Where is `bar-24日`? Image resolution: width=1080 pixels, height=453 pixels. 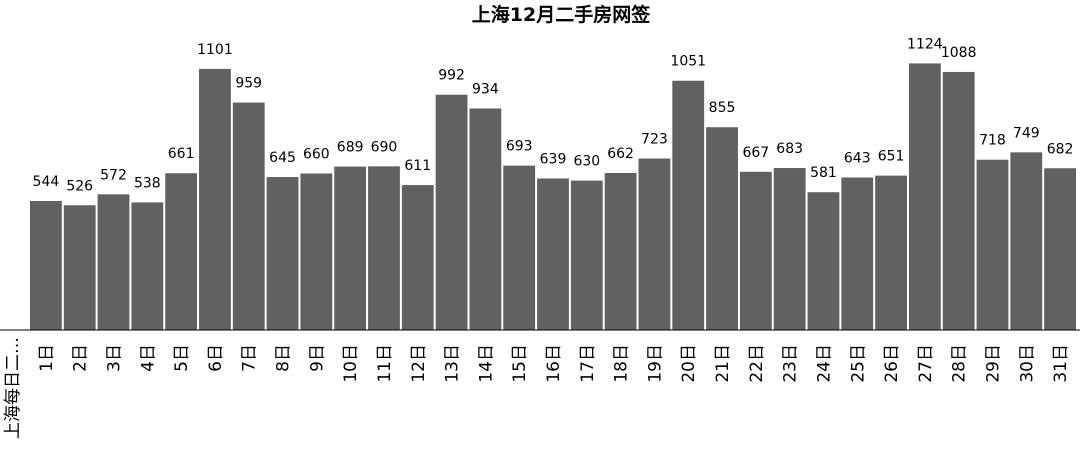 bar-24日 is located at coordinates (823, 261).